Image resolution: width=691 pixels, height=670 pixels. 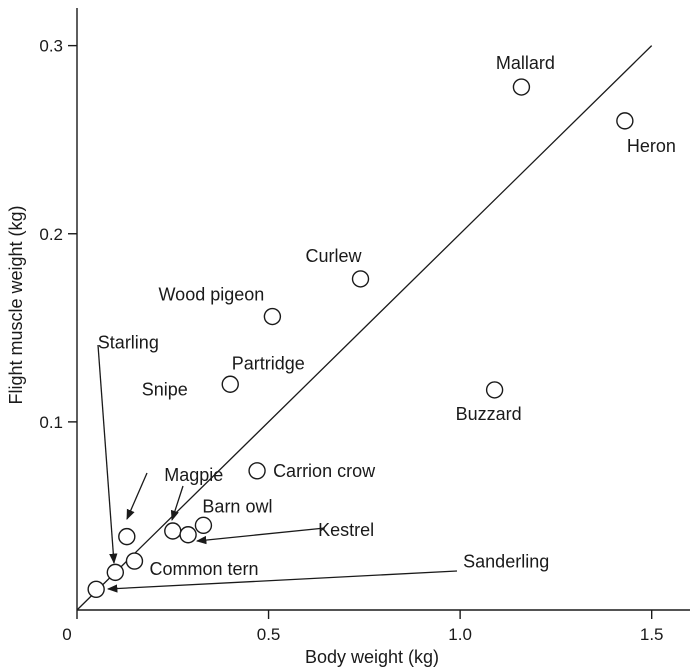 I want to click on label-sanderling: Sanderling, so click(x=506, y=561).